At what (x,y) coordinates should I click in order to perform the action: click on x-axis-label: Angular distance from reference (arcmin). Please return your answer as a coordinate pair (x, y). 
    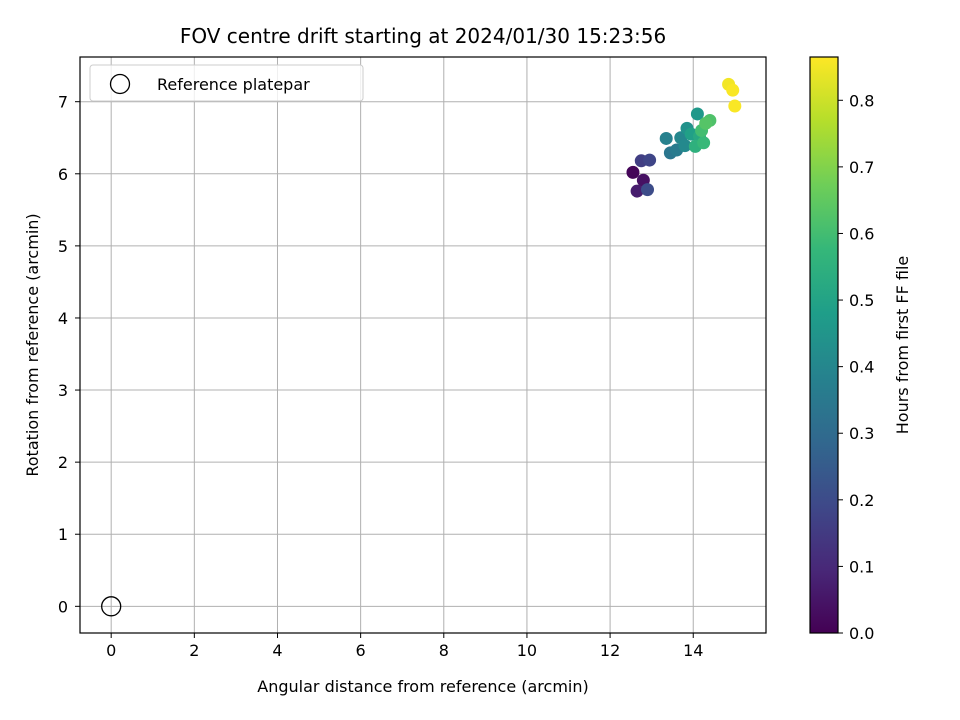
    Looking at the image, I should click on (422, 686).